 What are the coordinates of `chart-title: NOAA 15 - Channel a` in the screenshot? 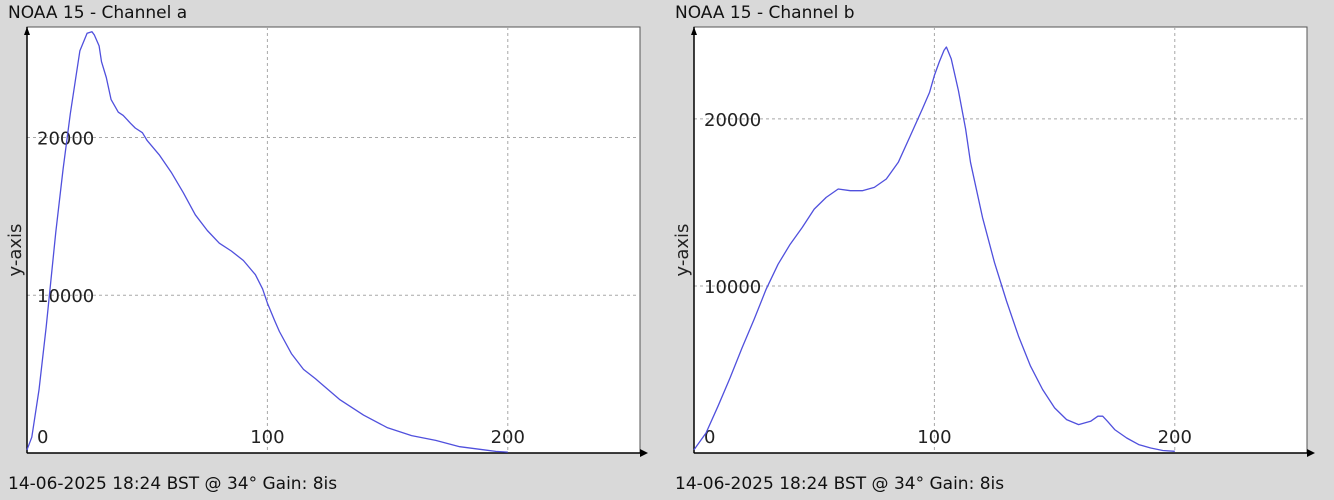 It's located at (98, 13).